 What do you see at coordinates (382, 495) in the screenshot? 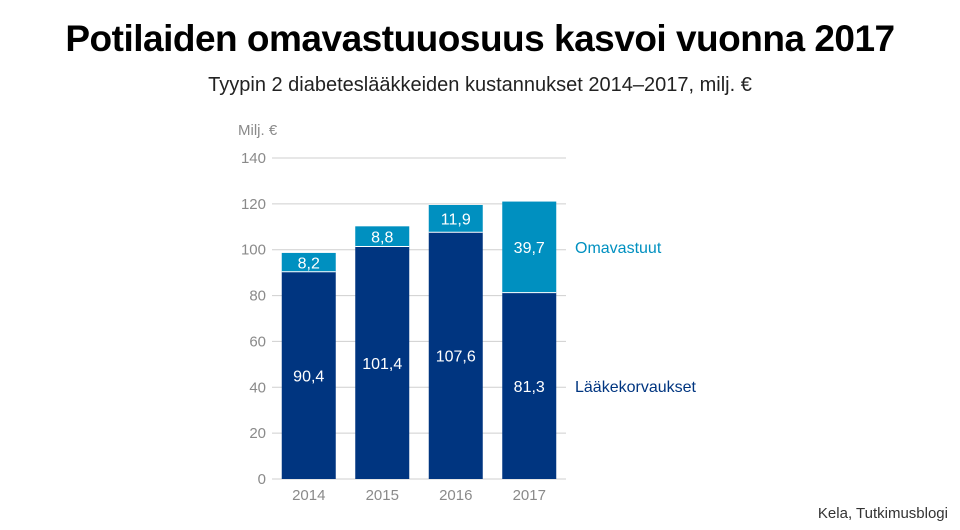
I see `x-tick-label: 2015` at bounding box center [382, 495].